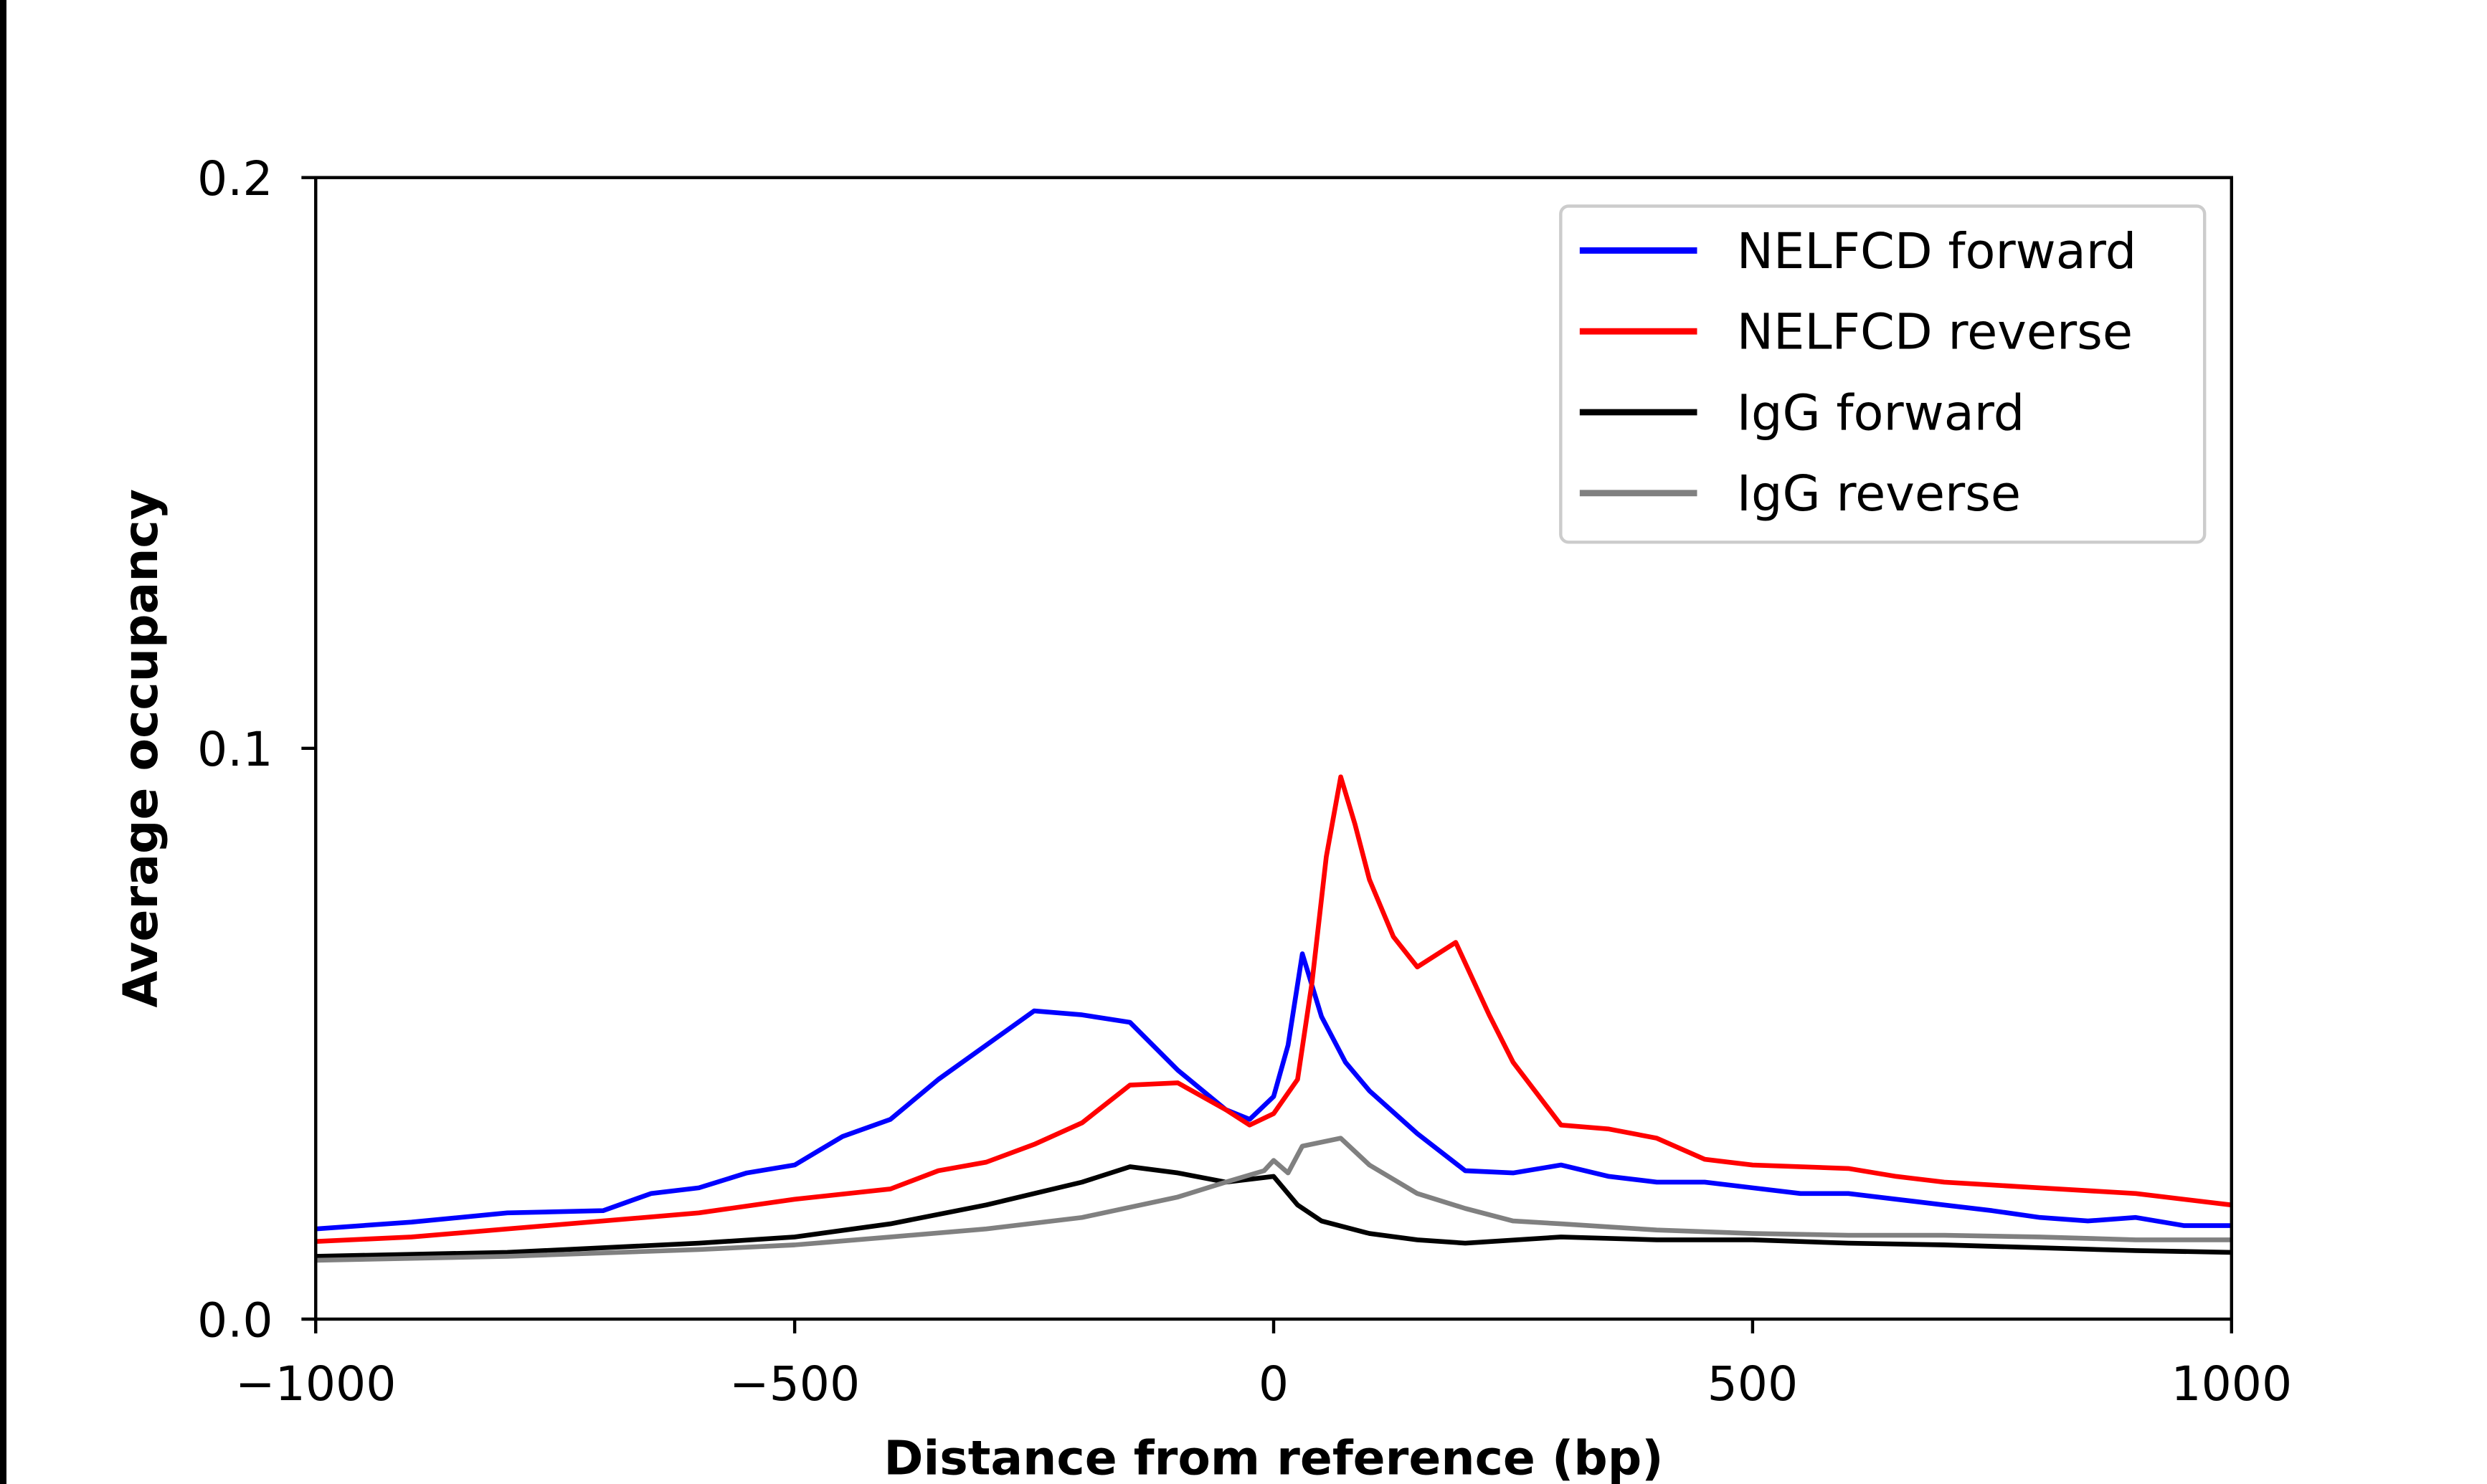 The width and height of the screenshot is (2487, 1484). What do you see at coordinates (141, 749) in the screenshot?
I see `y-axis-label: Average occupancy` at bounding box center [141, 749].